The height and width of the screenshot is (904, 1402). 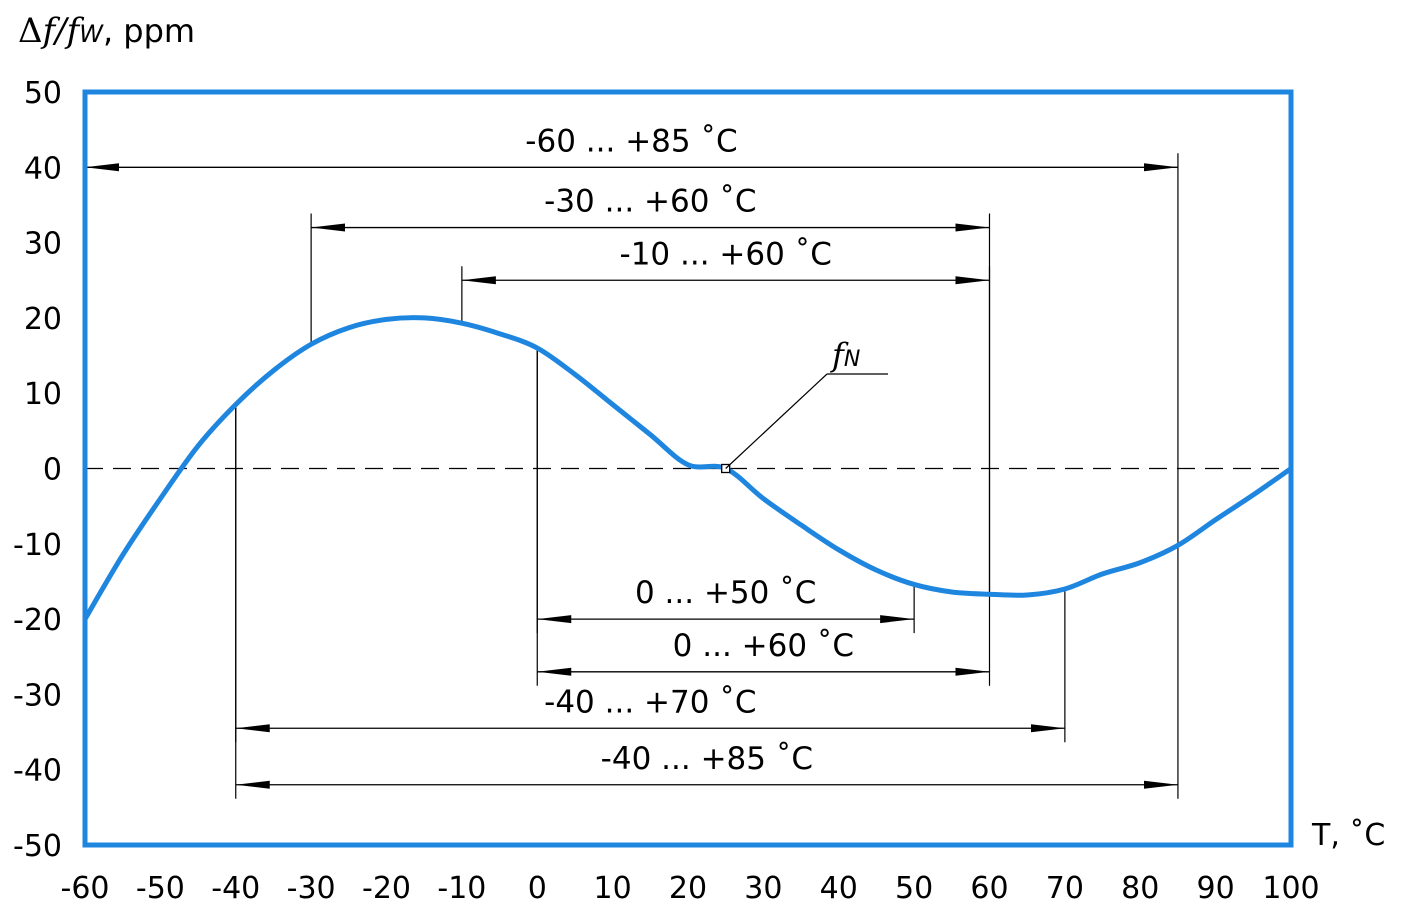 I want to click on x-tick-4: -20, so click(x=386, y=887).